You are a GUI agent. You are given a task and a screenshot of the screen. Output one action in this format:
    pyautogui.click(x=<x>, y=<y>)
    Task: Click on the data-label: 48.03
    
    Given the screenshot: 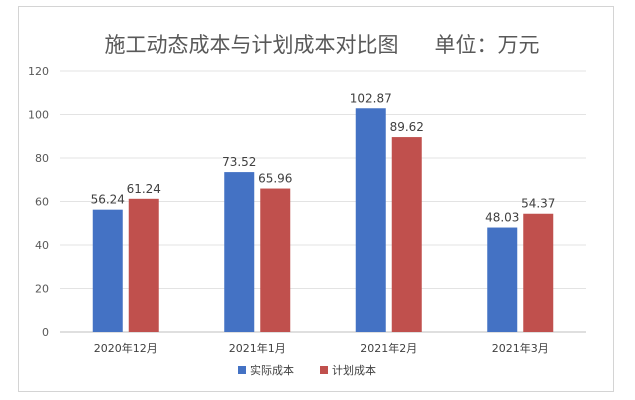 What is the action you would take?
    pyautogui.click(x=502, y=218)
    